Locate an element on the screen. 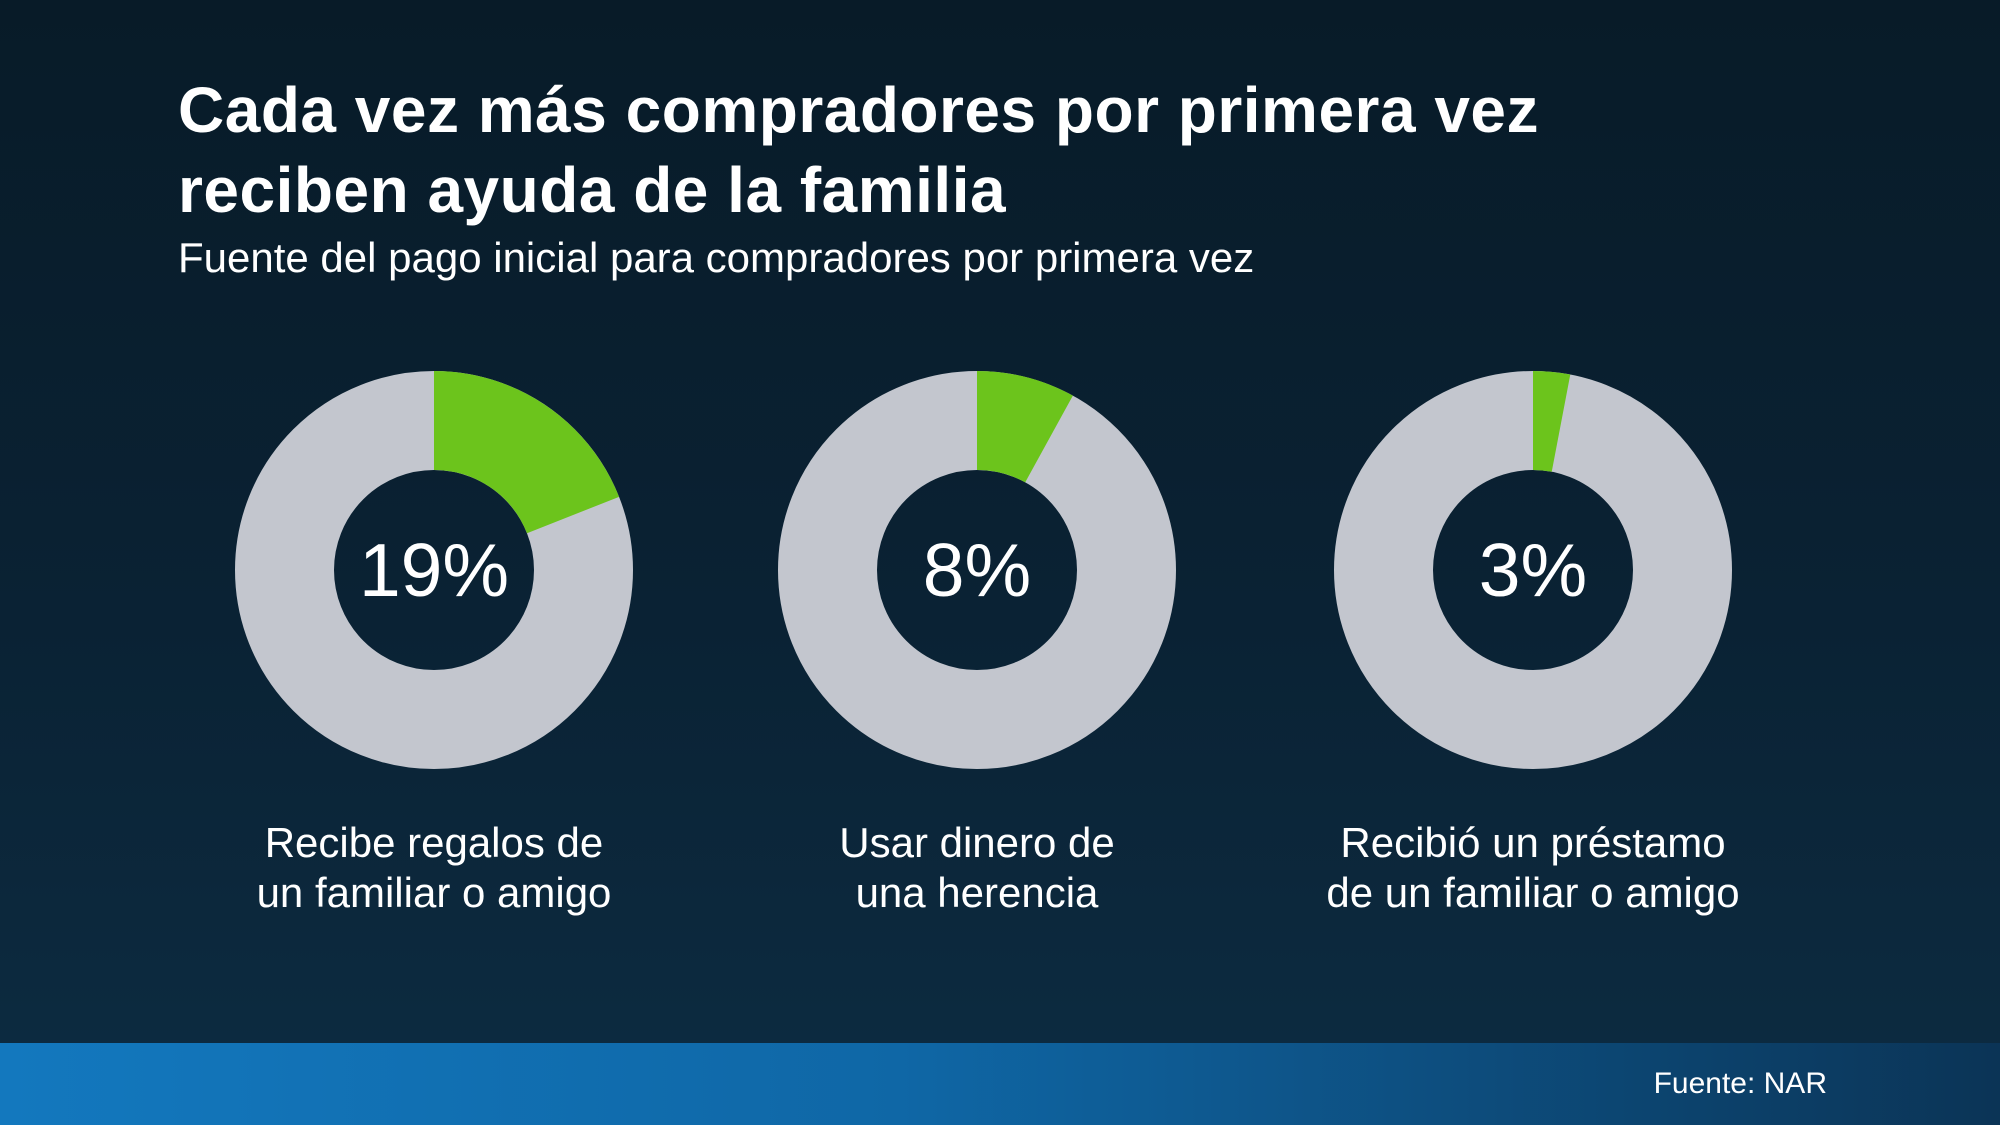  donut-value-label: 19% is located at coordinates (434, 569).